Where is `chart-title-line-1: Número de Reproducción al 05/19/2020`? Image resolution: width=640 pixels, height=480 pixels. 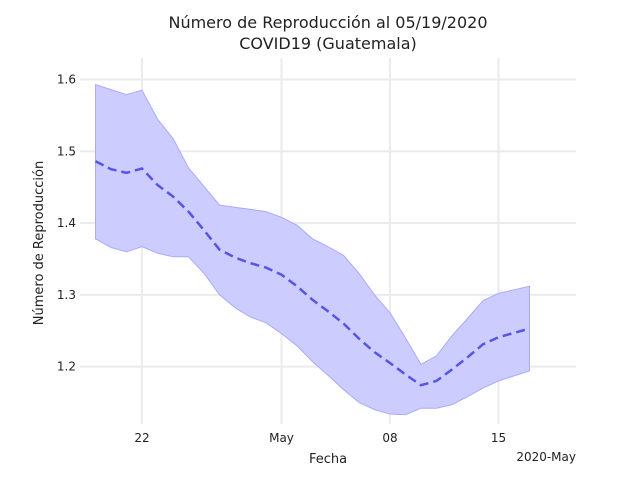
chart-title-line-1: Número de Reproducción al 05/19/2020 is located at coordinates (327, 22).